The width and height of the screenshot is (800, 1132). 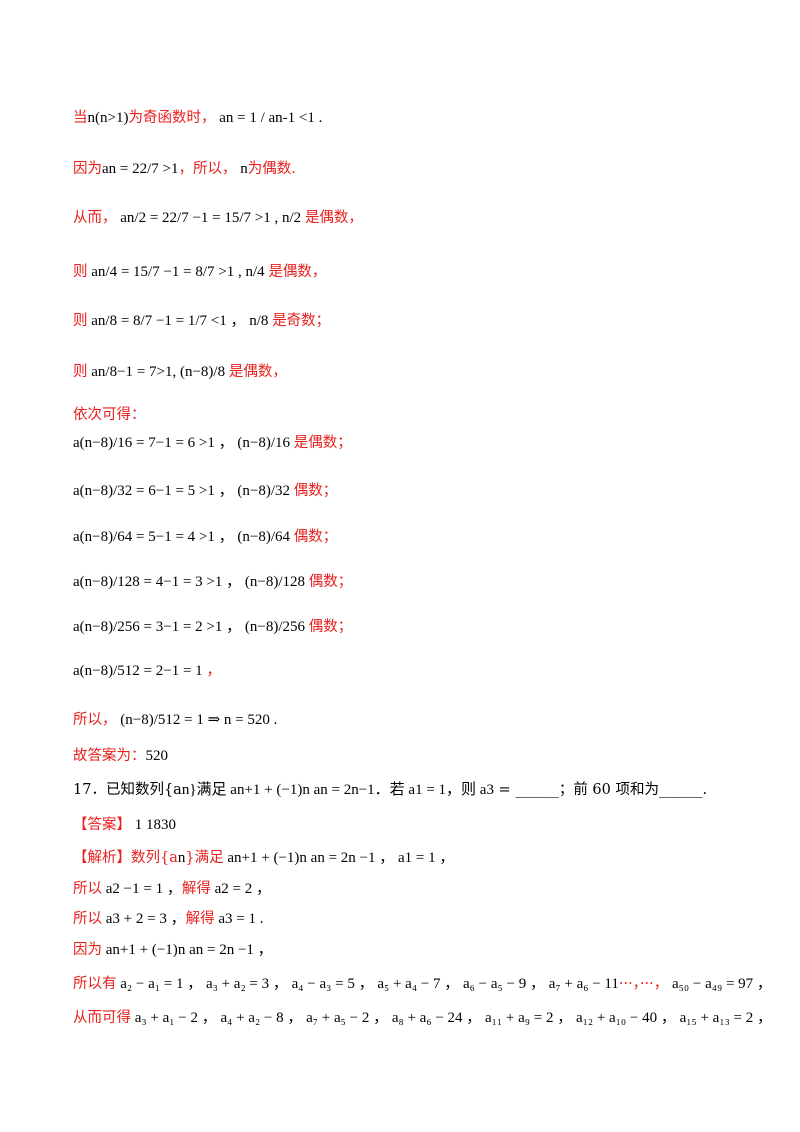 What do you see at coordinates (102, 825) in the screenshot?
I see `text-segment: 【答案】` at bounding box center [102, 825].